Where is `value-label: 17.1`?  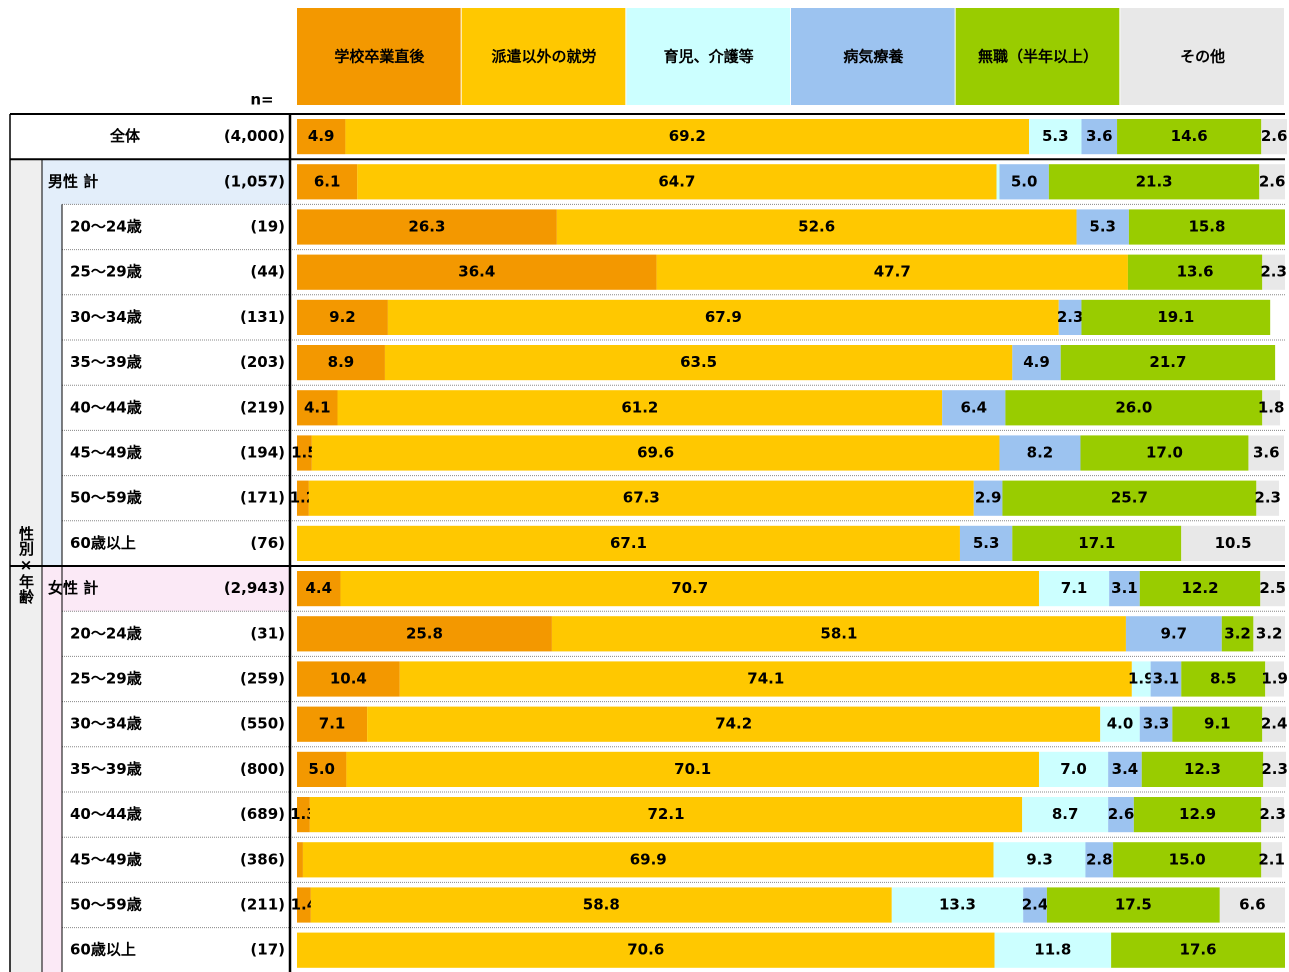
value-label: 17.1 is located at coordinates (1096, 543).